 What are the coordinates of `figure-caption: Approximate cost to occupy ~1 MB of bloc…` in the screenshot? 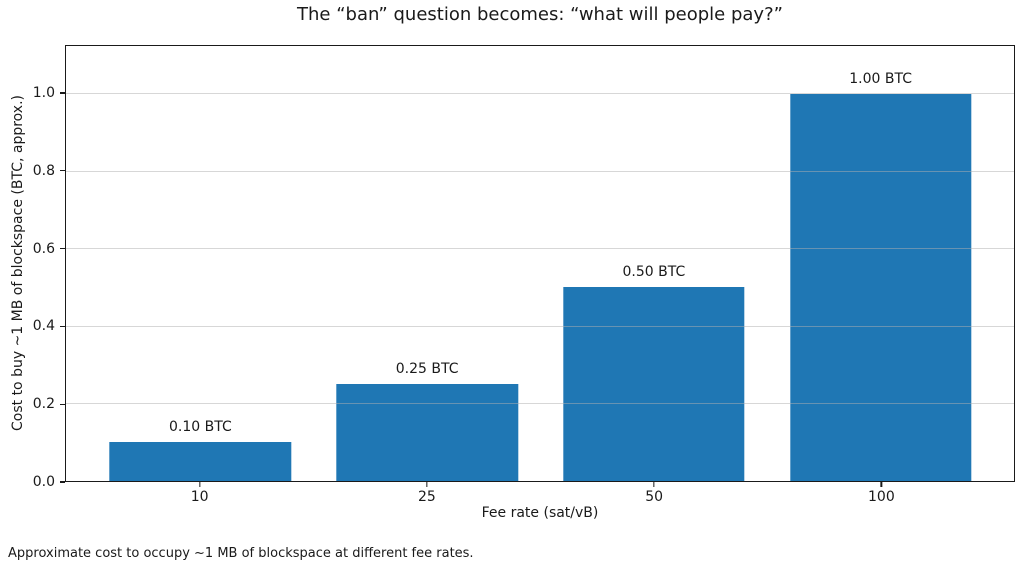 It's located at (241, 553).